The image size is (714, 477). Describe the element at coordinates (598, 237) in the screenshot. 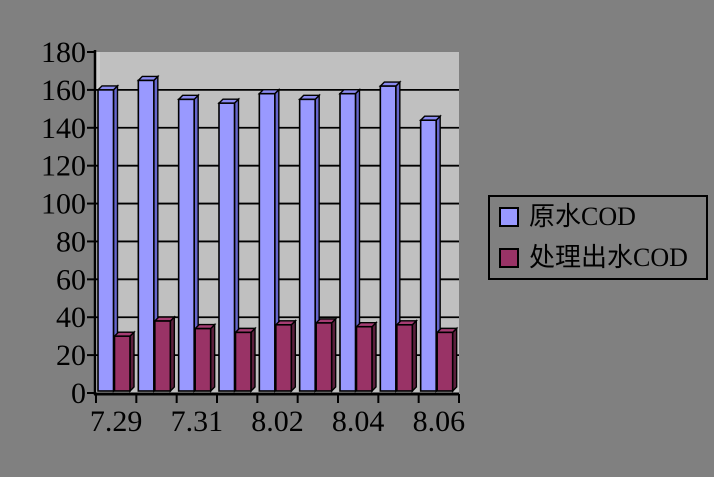

I see `legend: 原水COD 处理出水COD` at that location.